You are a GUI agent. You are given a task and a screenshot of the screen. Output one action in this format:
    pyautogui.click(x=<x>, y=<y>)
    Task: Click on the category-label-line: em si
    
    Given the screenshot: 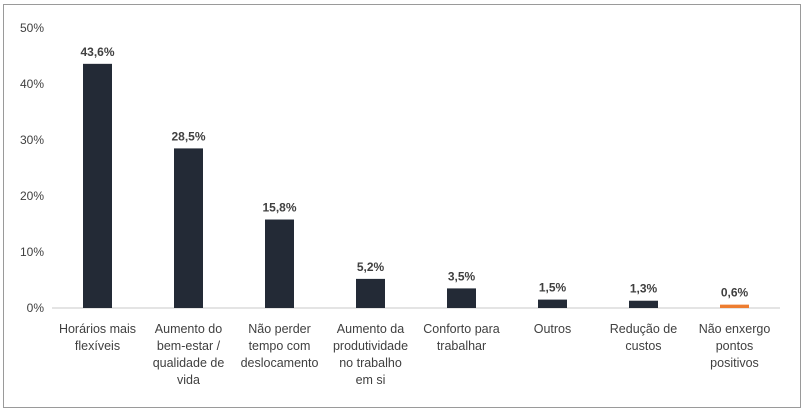 What is the action you would take?
    pyautogui.click(x=371, y=380)
    